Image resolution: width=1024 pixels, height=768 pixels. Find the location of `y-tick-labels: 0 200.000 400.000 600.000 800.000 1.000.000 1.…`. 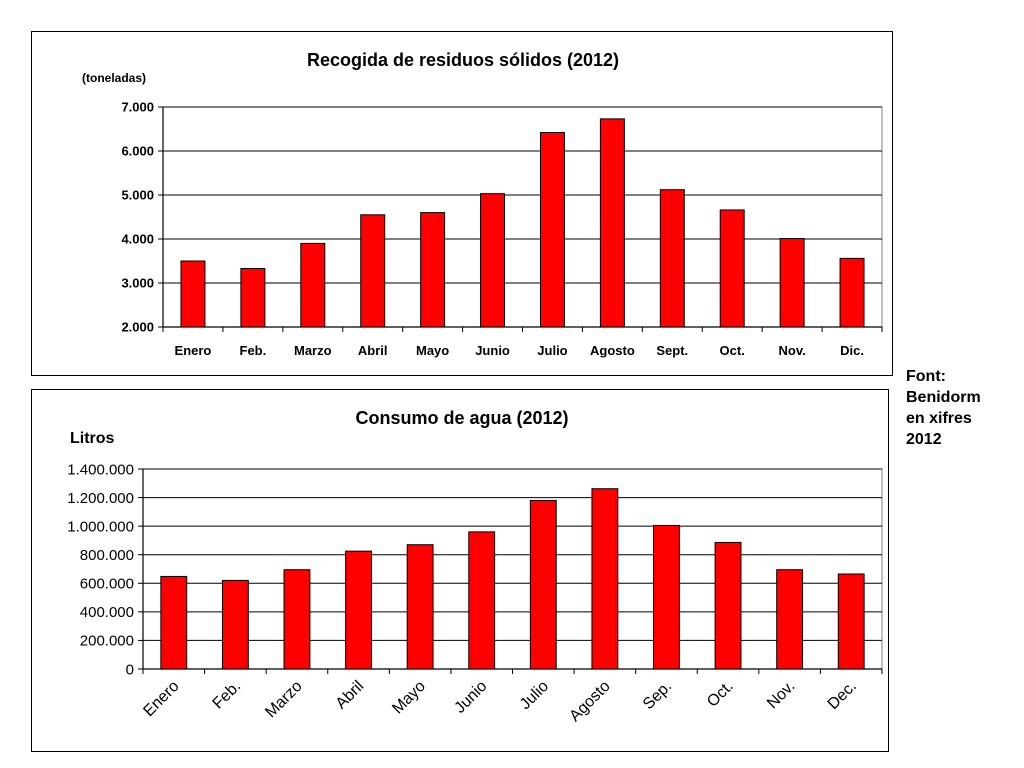

y-tick-labels: 0 200.000 400.000 600.000 800.000 1.000.000 1.… is located at coordinates (100, 569).